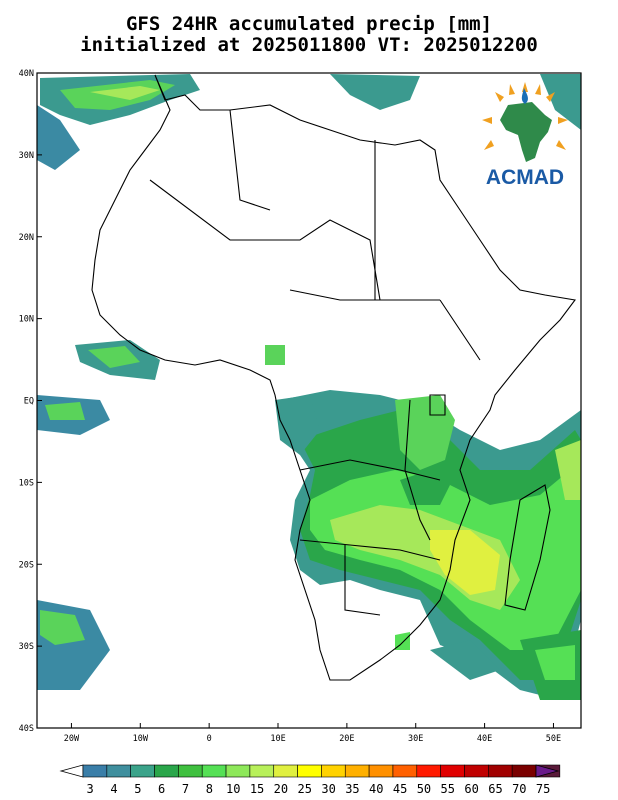 The width and height of the screenshot is (618, 800). What do you see at coordinates (524, 96) in the screenshot?
I see `logo-drop-icon` at bounding box center [524, 96].